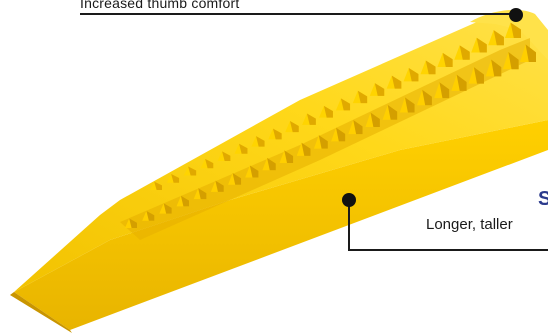 The image size is (548, 333). What do you see at coordinates (543, 199) in the screenshot?
I see `right-callout-heading: S` at bounding box center [543, 199].